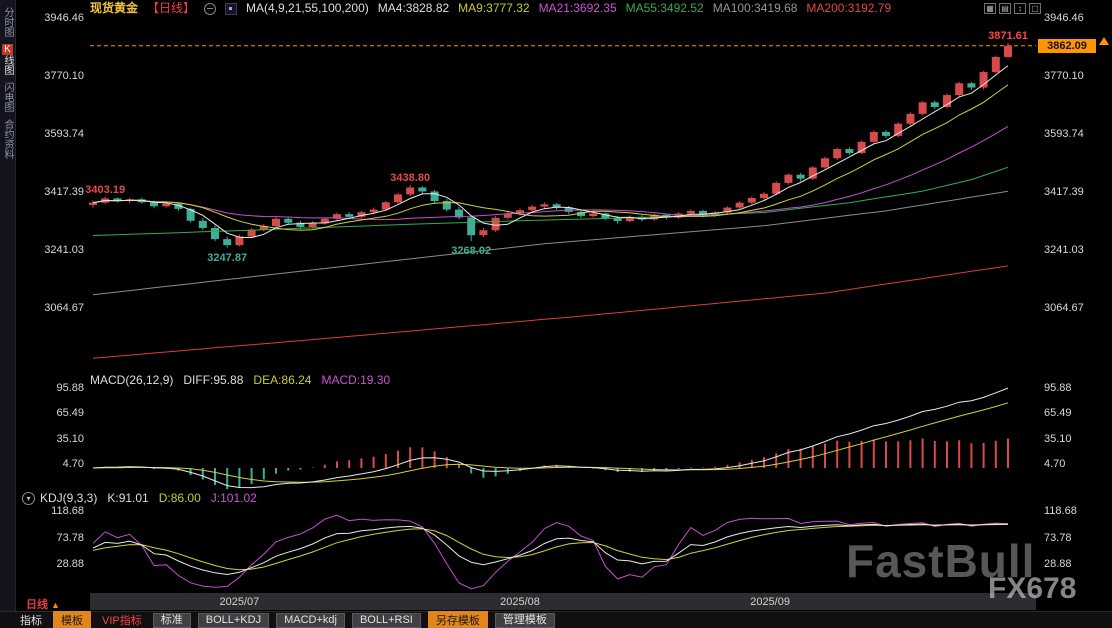  Describe the element at coordinates (31, 621) in the screenshot. I see `tab-indicators: 指标` at that location.